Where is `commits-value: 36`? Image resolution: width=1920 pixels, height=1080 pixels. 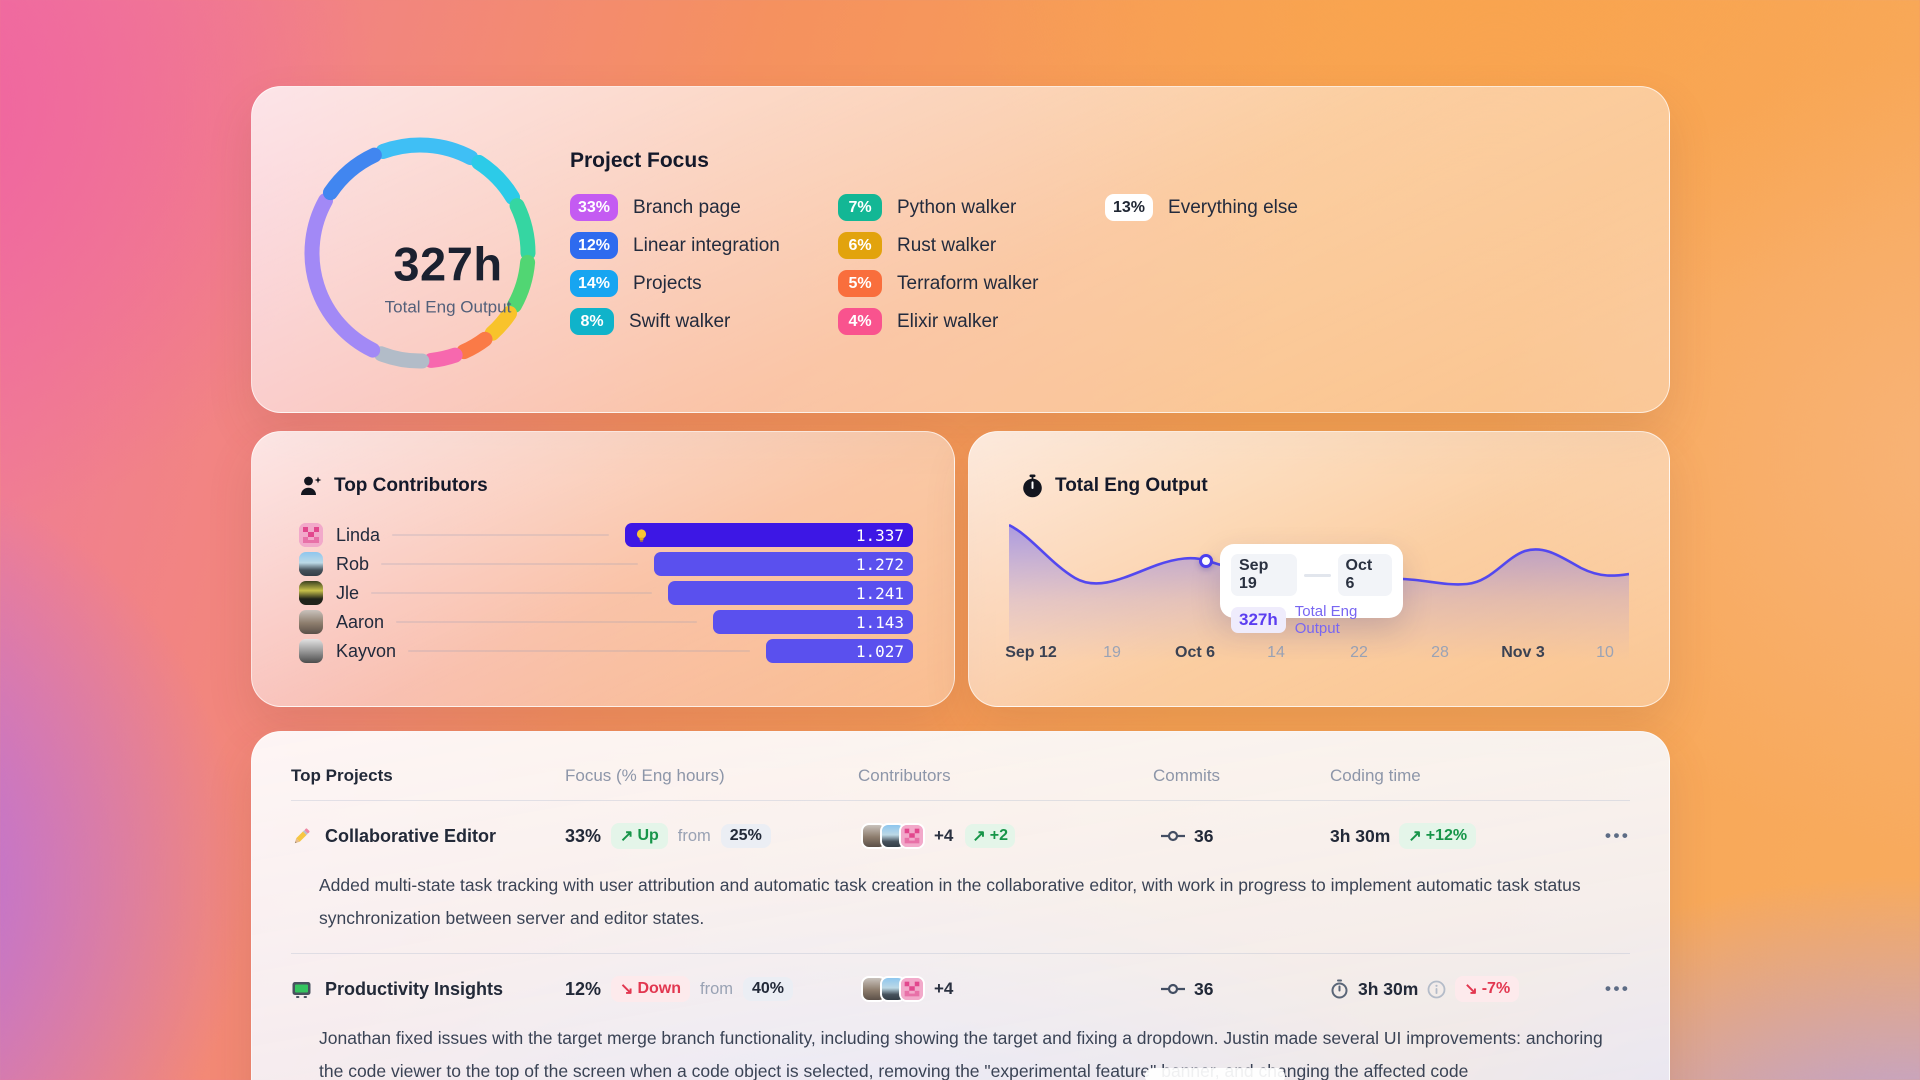 commits-value: 36 is located at coordinates (1204, 988).